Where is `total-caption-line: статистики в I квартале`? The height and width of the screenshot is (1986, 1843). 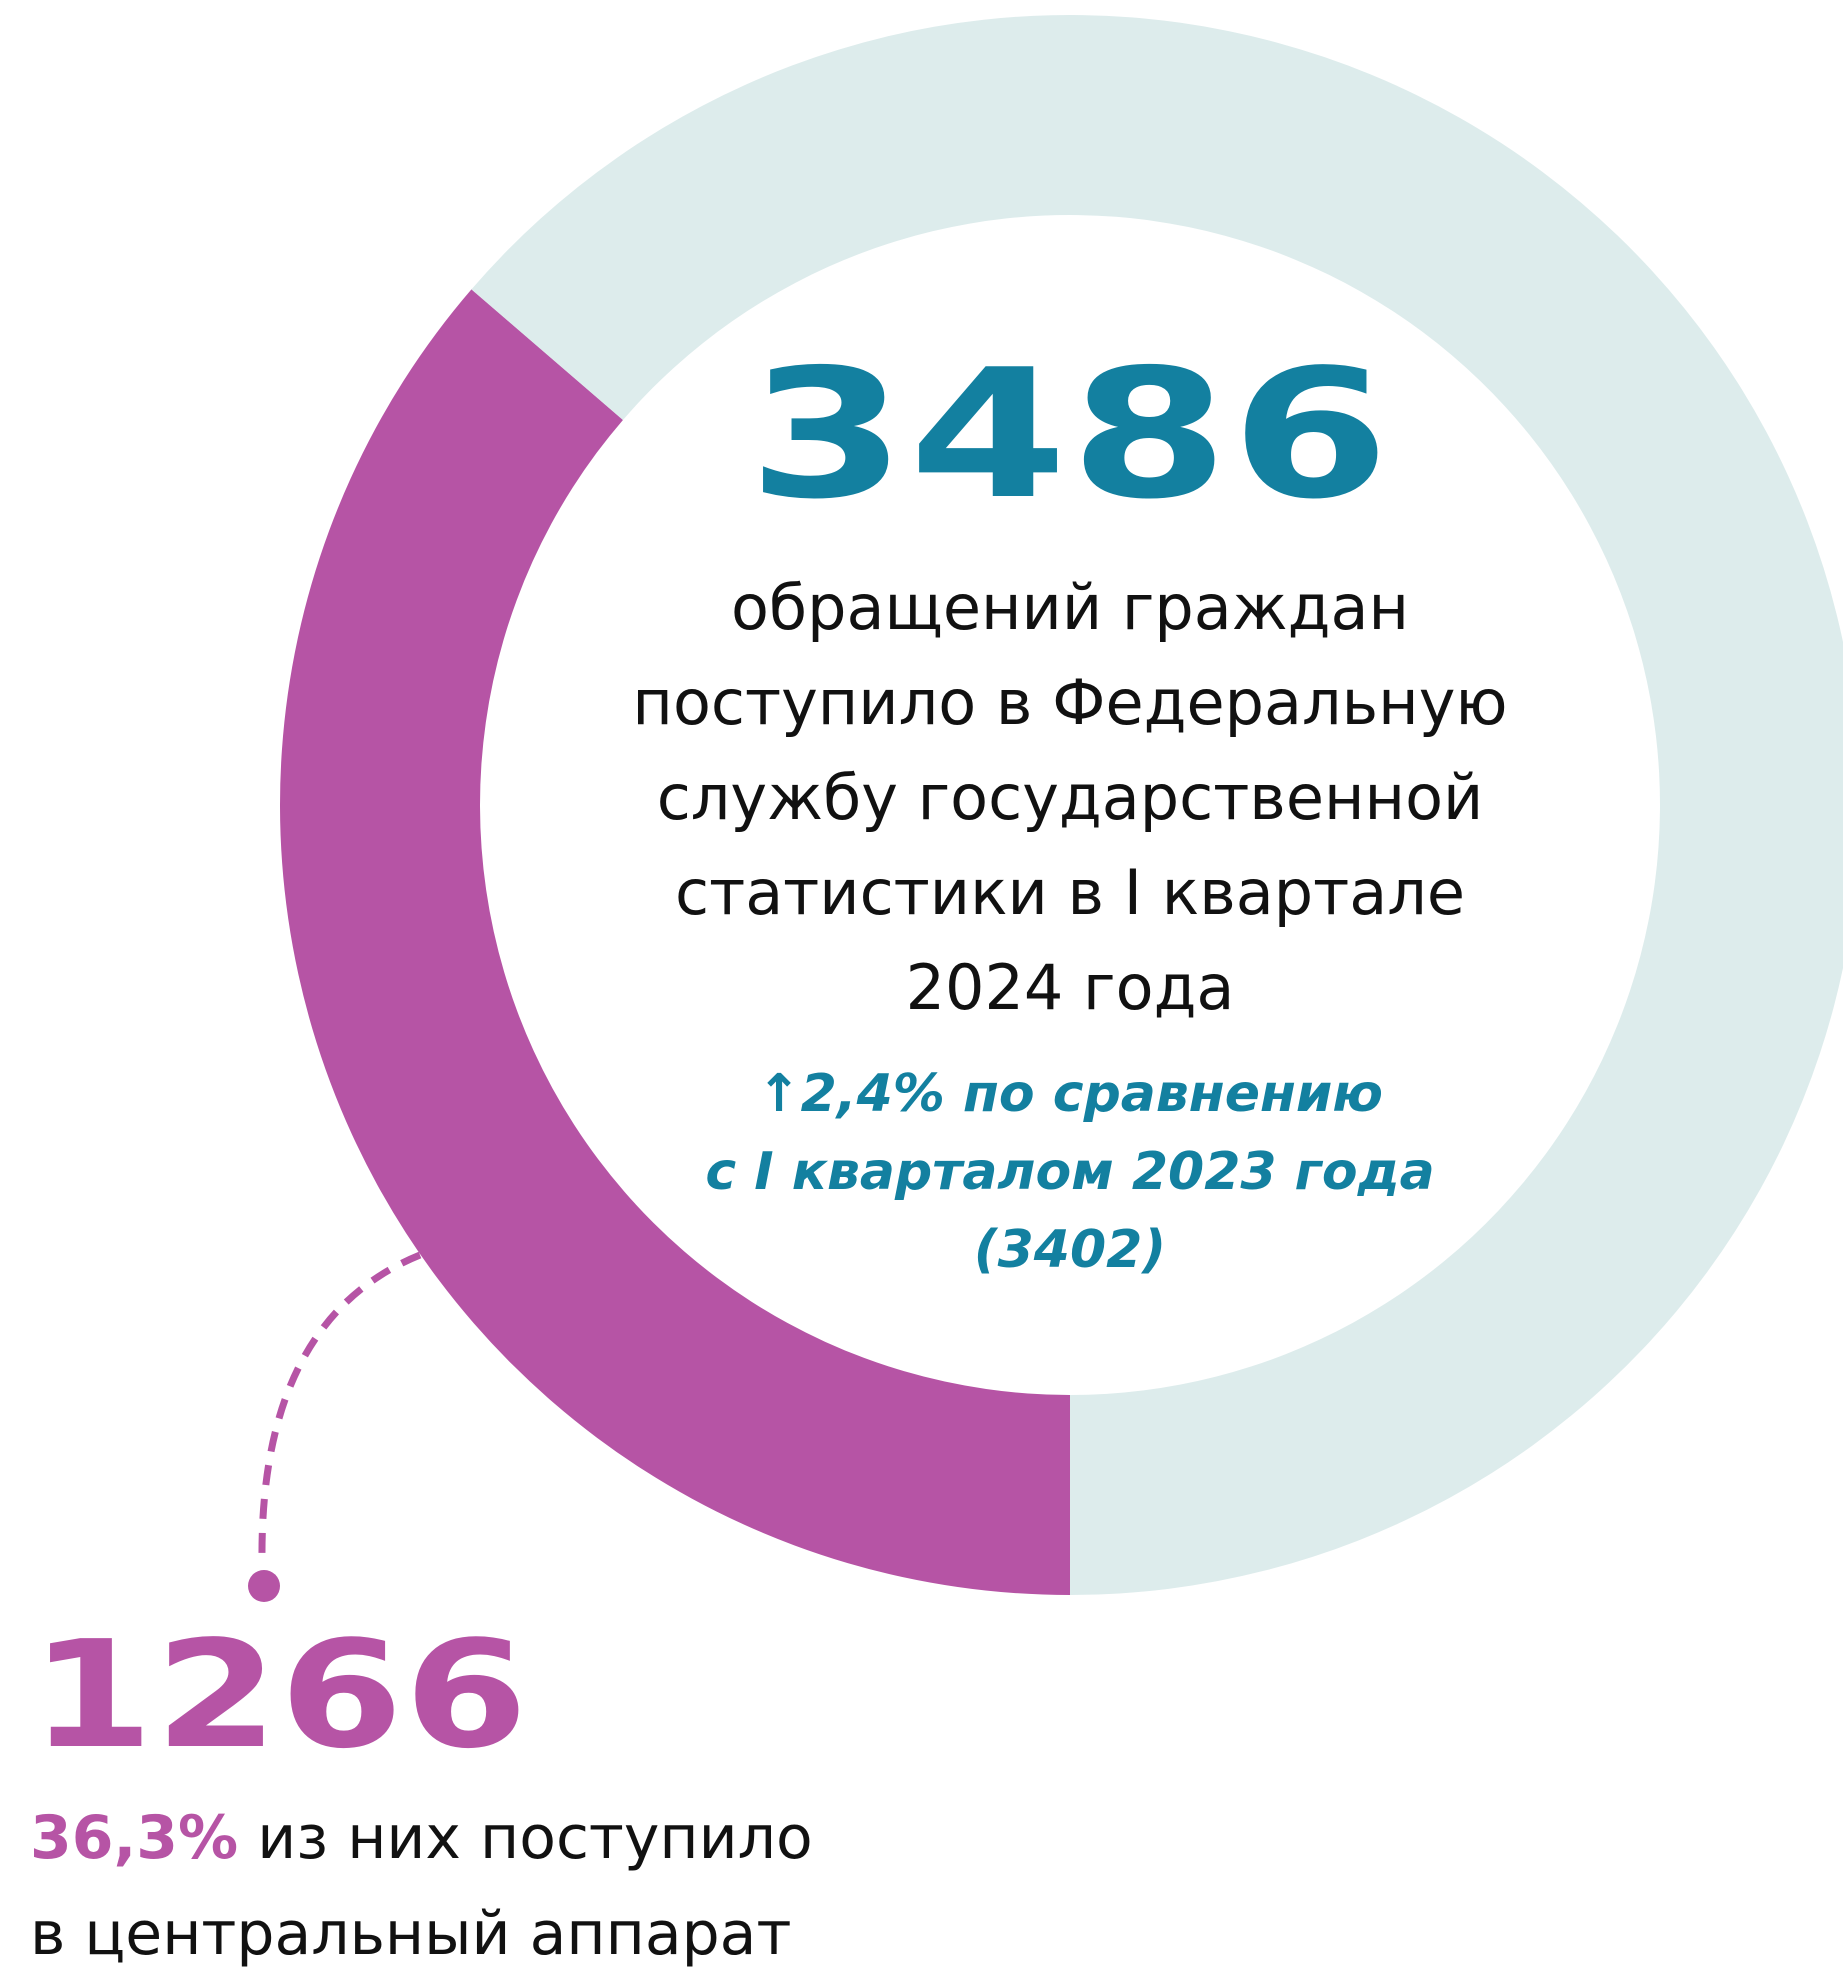 total-caption-line: статистики в I квартале is located at coordinates (1069, 892).